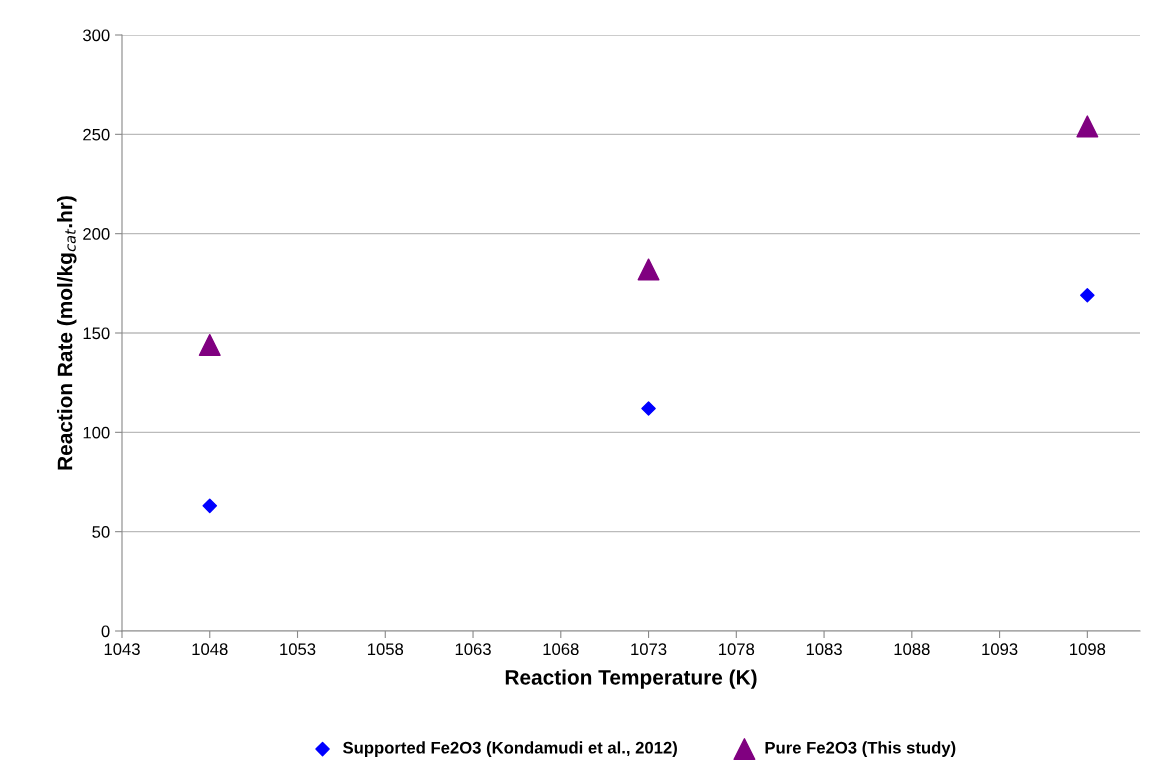  Describe the element at coordinates (96, 134) in the screenshot. I see `y-tick-label: 250` at that location.